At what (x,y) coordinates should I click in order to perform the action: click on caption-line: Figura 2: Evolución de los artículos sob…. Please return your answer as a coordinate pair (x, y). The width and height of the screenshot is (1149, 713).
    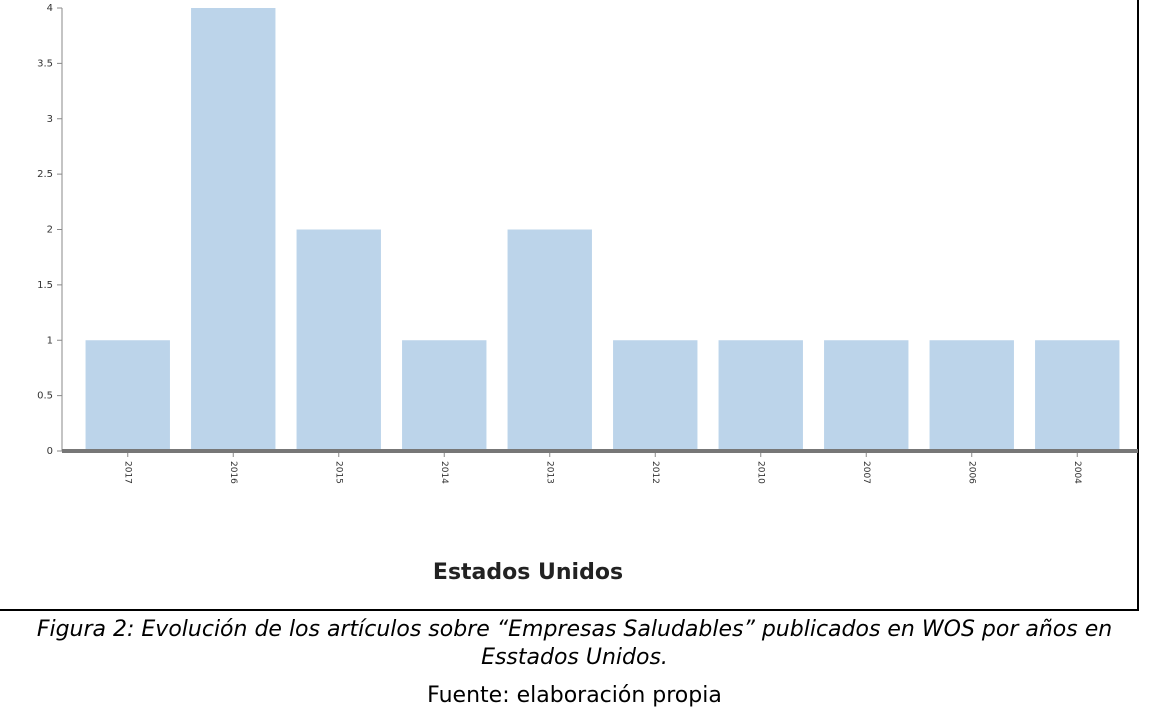
    Looking at the image, I should click on (574, 629).